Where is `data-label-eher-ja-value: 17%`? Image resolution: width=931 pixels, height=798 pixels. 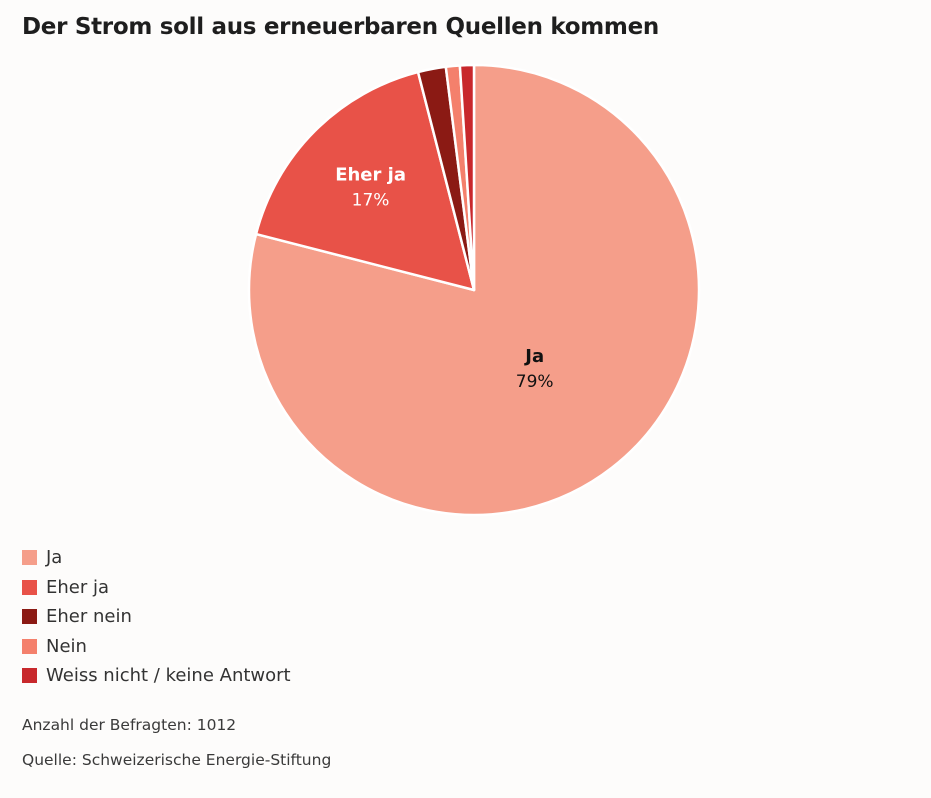
data-label-eher-ja-value: 17% is located at coordinates (371, 201).